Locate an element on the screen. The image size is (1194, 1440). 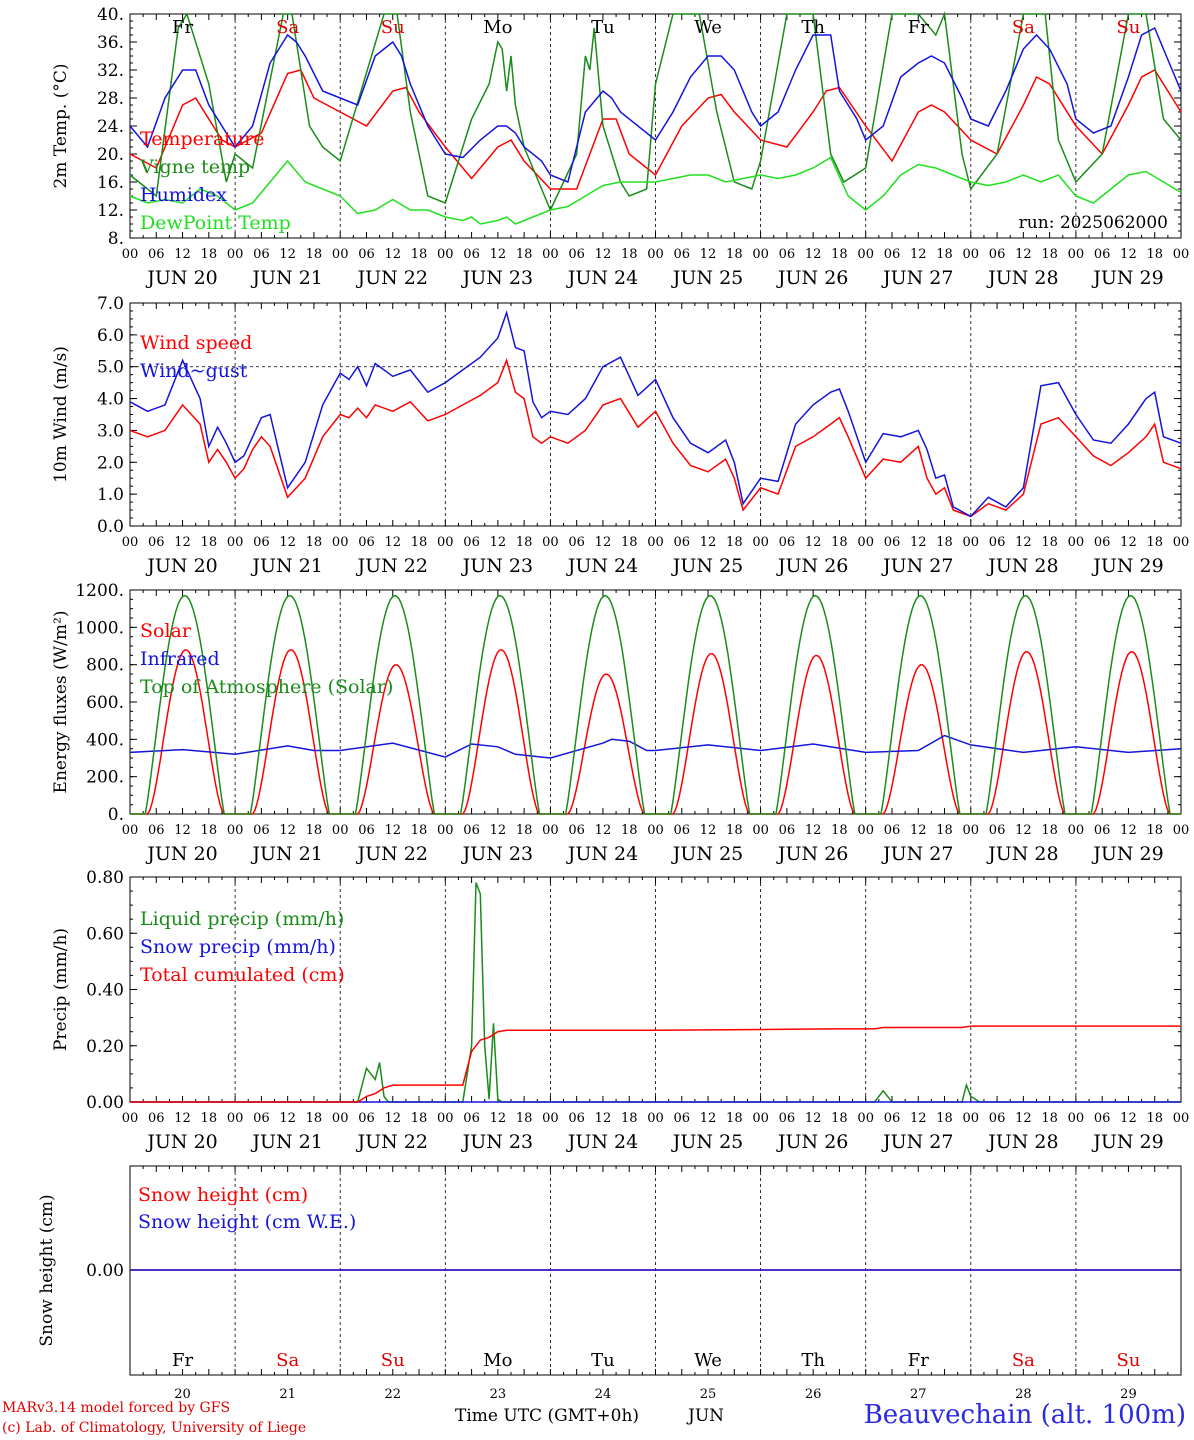
series-temperature is located at coordinates (655, 129).